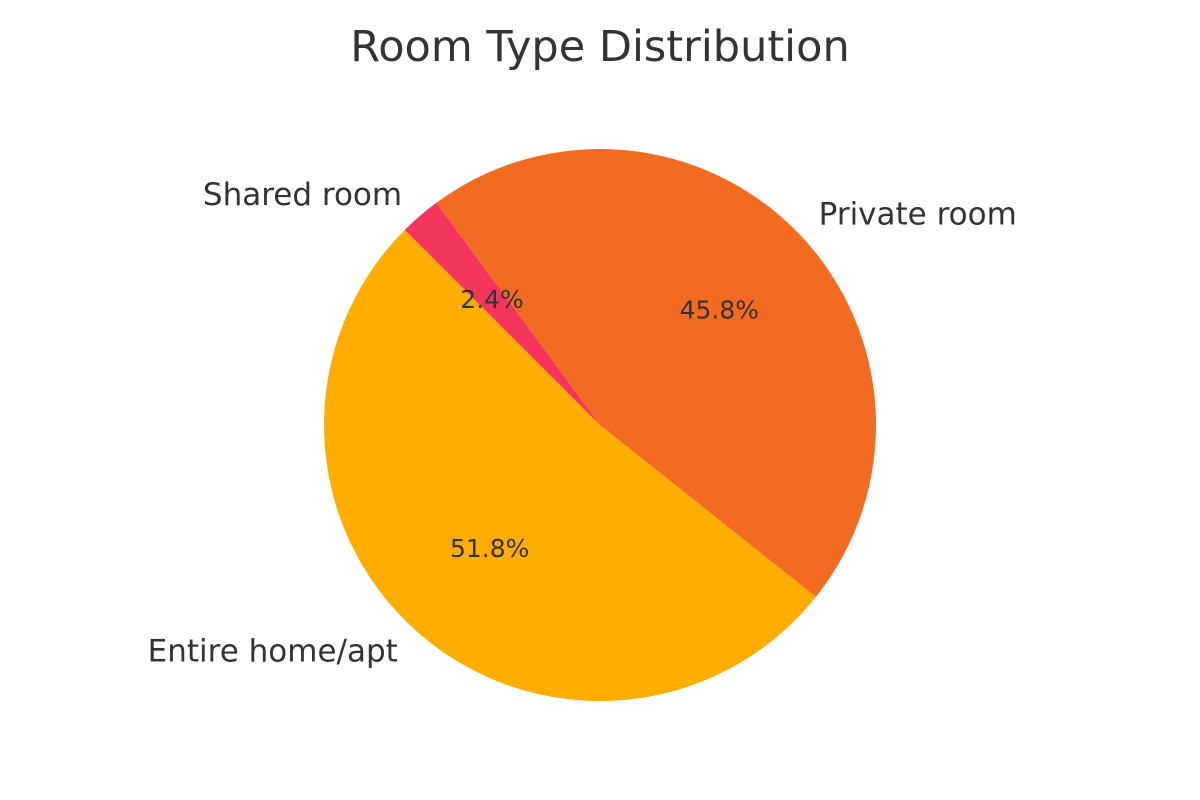  Describe the element at coordinates (918, 214) in the screenshot. I see `slice-label-private-room: Private room` at that location.